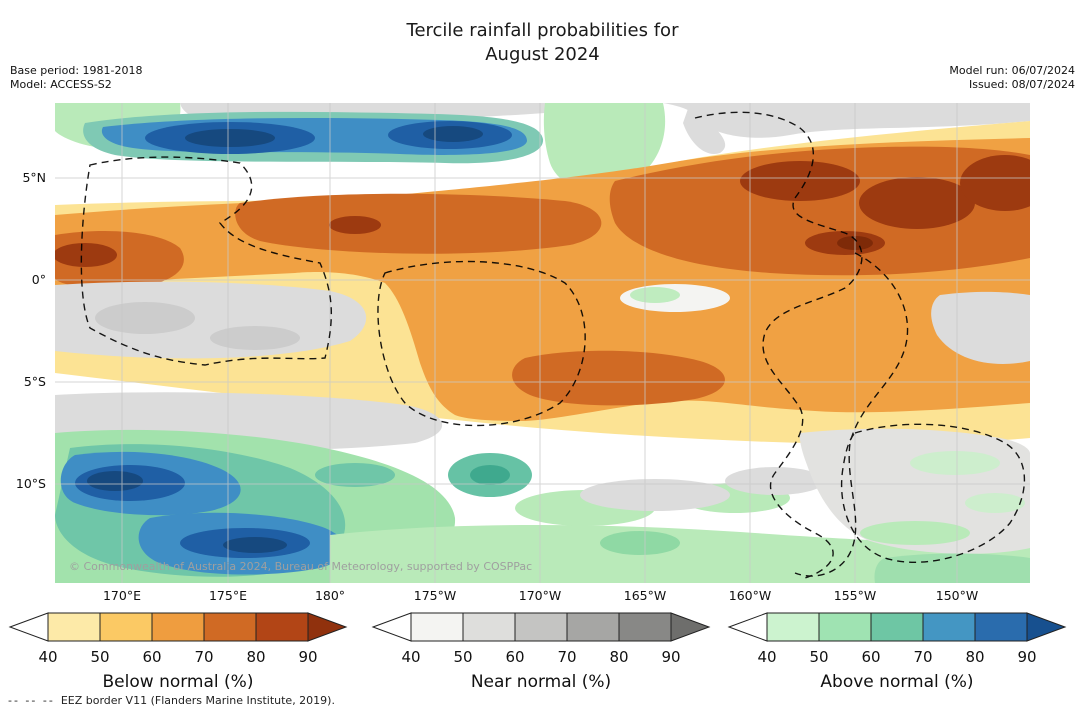  Describe the element at coordinates (1012, 70) in the screenshot. I see `model-run-text: Model run: 06/07/2024` at that location.